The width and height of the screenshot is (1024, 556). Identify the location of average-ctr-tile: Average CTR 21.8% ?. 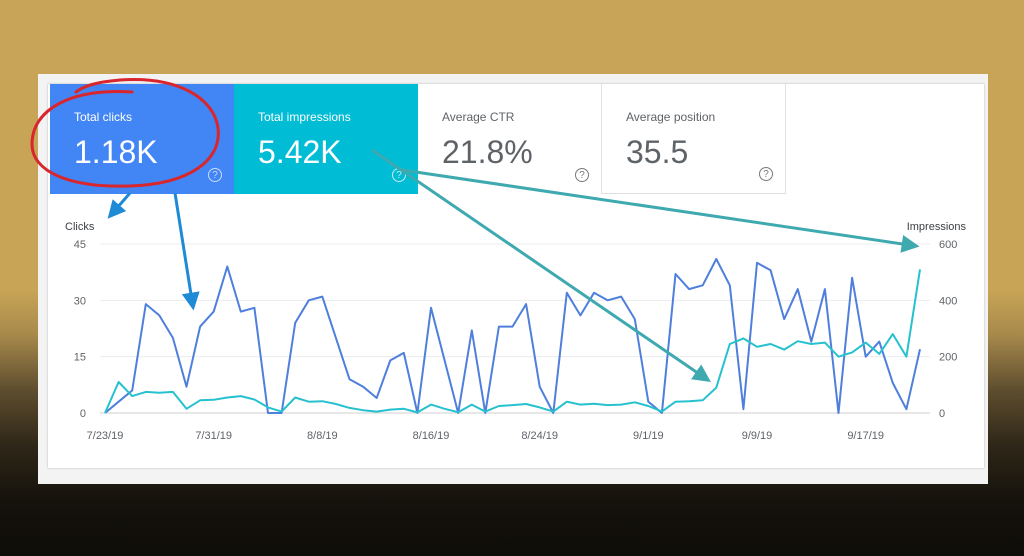
(510, 139).